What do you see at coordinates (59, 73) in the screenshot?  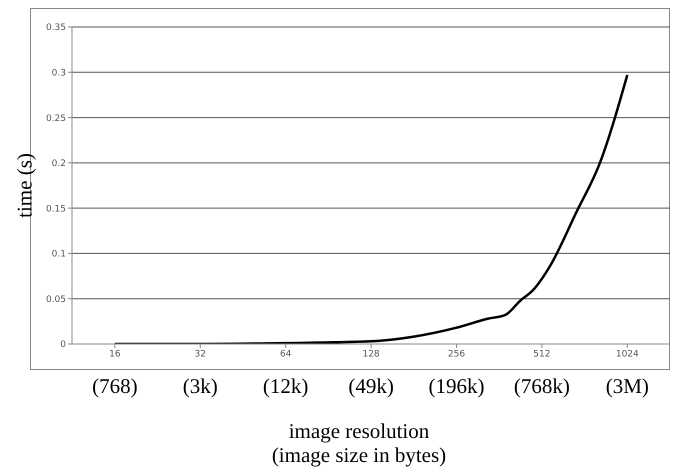 I see `y-tick-label: 0.3` at bounding box center [59, 73].